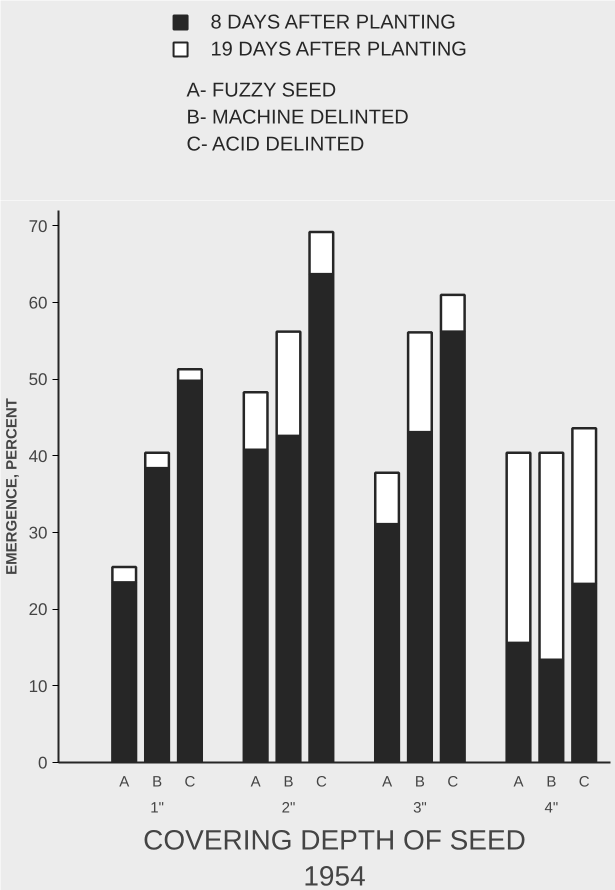 The image size is (615, 890). I want to click on text: 1", so click(157, 808).